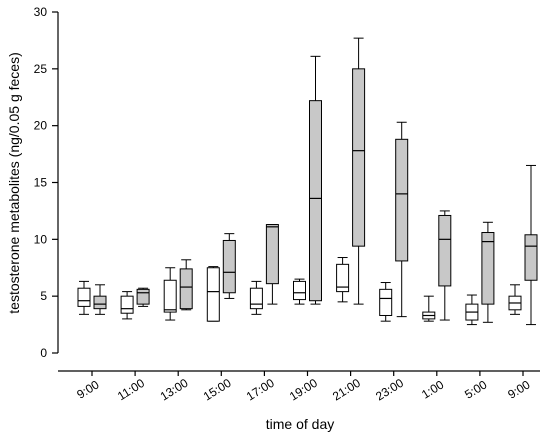 The image size is (550, 439). What do you see at coordinates (174, 390) in the screenshot?
I see `x-tick-label: 13:00` at bounding box center [174, 390].